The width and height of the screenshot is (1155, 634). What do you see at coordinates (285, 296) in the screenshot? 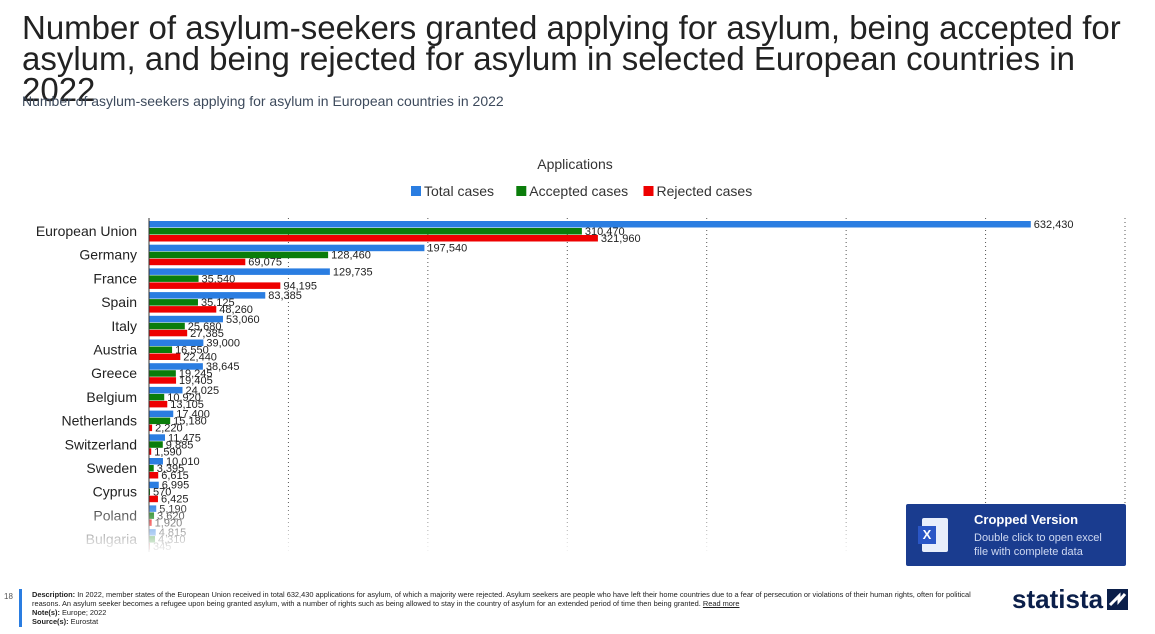
I see `value-label: 83,385` at bounding box center [285, 296].